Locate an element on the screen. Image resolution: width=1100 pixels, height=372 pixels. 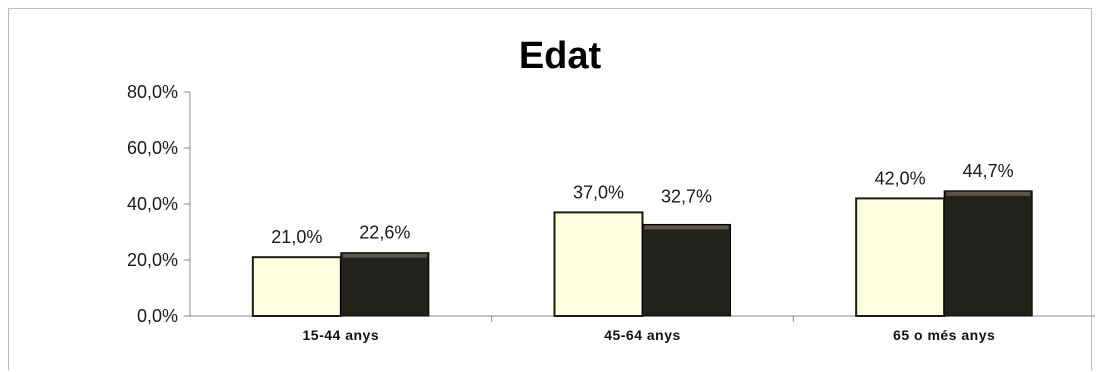
y-tick-label: 40,0% is located at coordinates (152, 204).